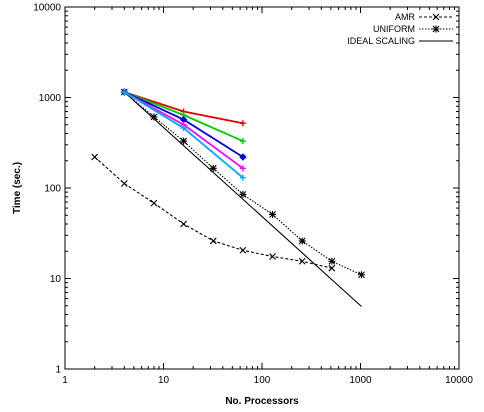 This screenshot has height=412, width=484. I want to click on y-axis-title: Time (sec.), so click(17, 188).